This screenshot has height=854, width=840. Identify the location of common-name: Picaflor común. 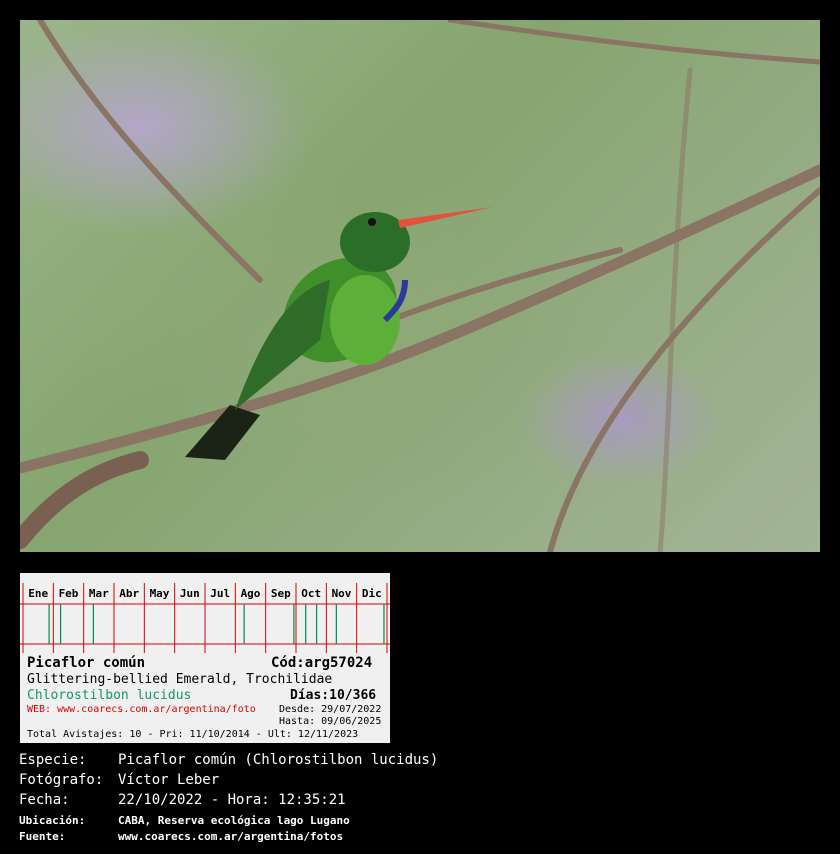
(86, 663).